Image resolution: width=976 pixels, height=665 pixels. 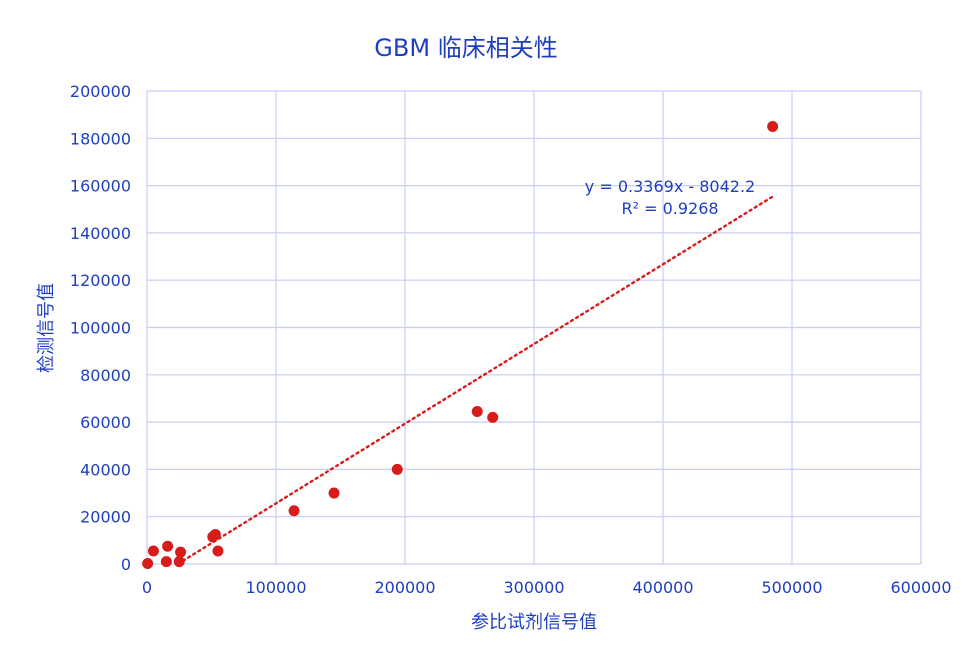 I want to click on y-tick-label: 140000, so click(x=100, y=233).